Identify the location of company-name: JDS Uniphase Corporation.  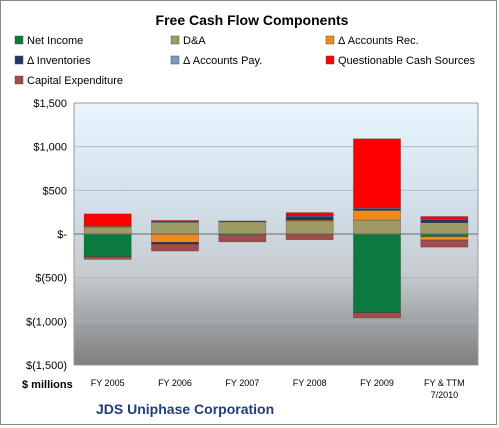
(185, 409).